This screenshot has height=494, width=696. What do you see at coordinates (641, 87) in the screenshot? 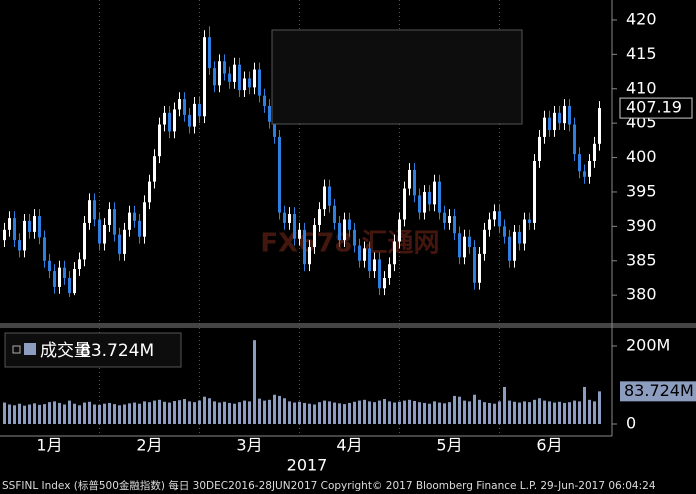
I see `y-tick-label: 410` at bounding box center [641, 87].